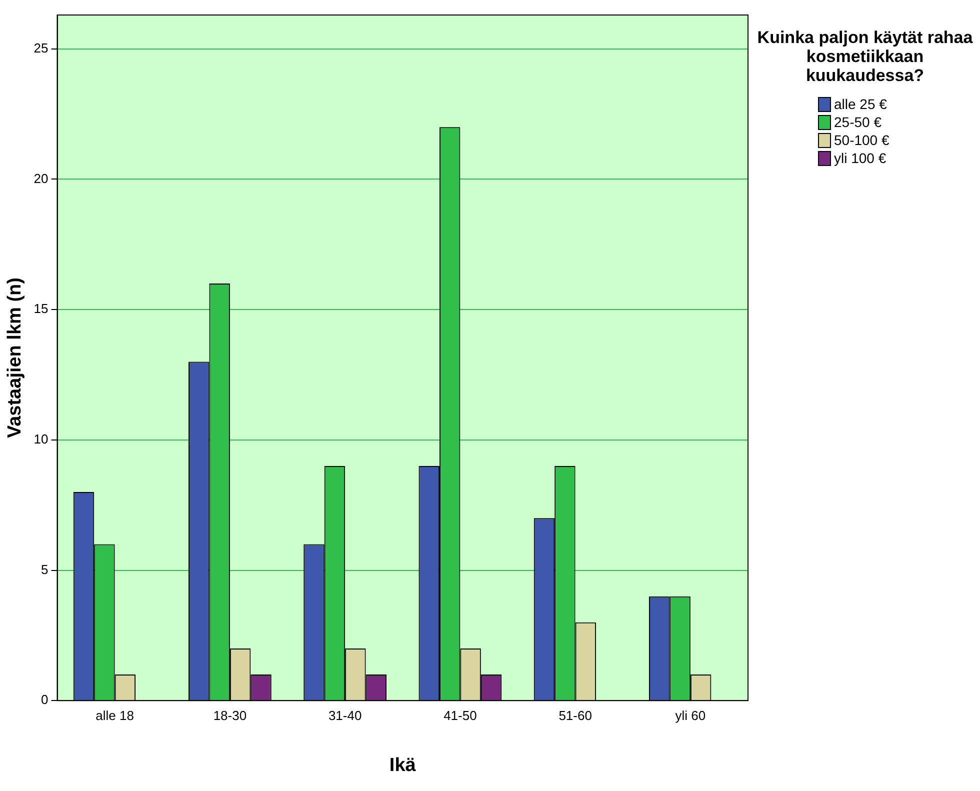 The image size is (980, 791). I want to click on x-tick-label: 31-40, so click(345, 715).